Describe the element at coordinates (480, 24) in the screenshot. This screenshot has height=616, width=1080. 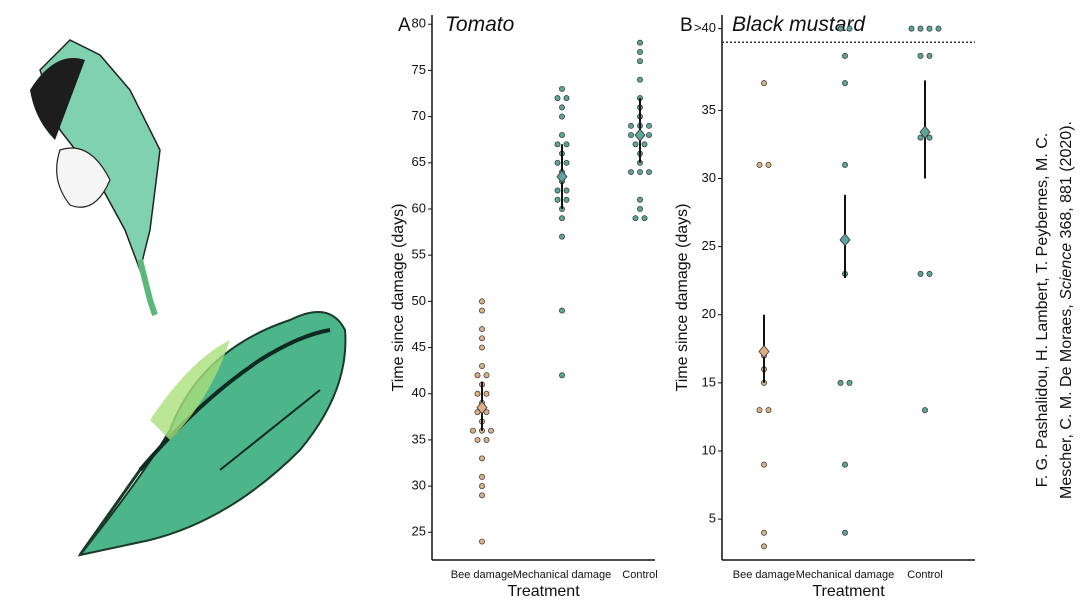
I see `chart-title: Tomato` at that location.